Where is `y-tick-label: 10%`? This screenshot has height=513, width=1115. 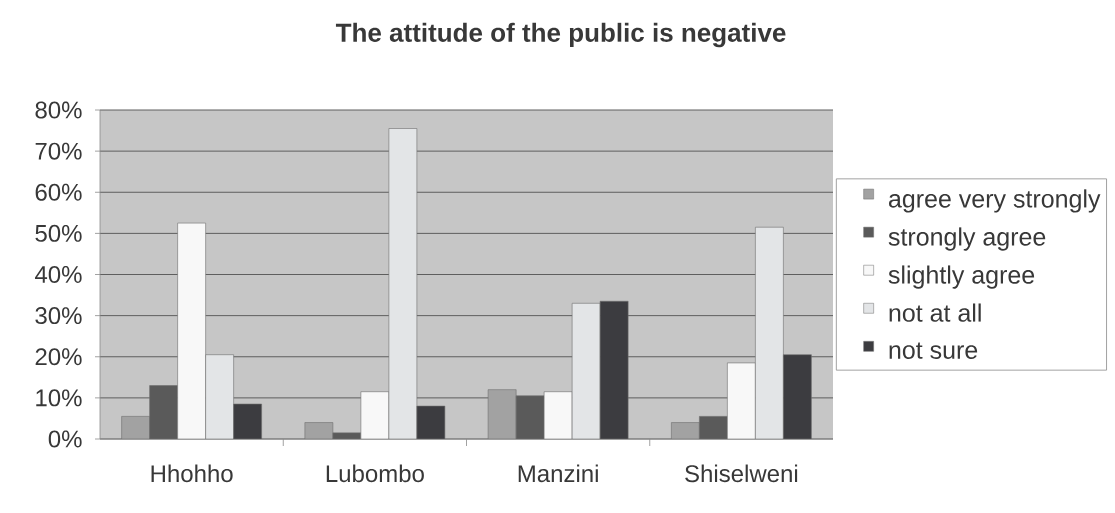
y-tick-label: 10% is located at coordinates (59, 398).